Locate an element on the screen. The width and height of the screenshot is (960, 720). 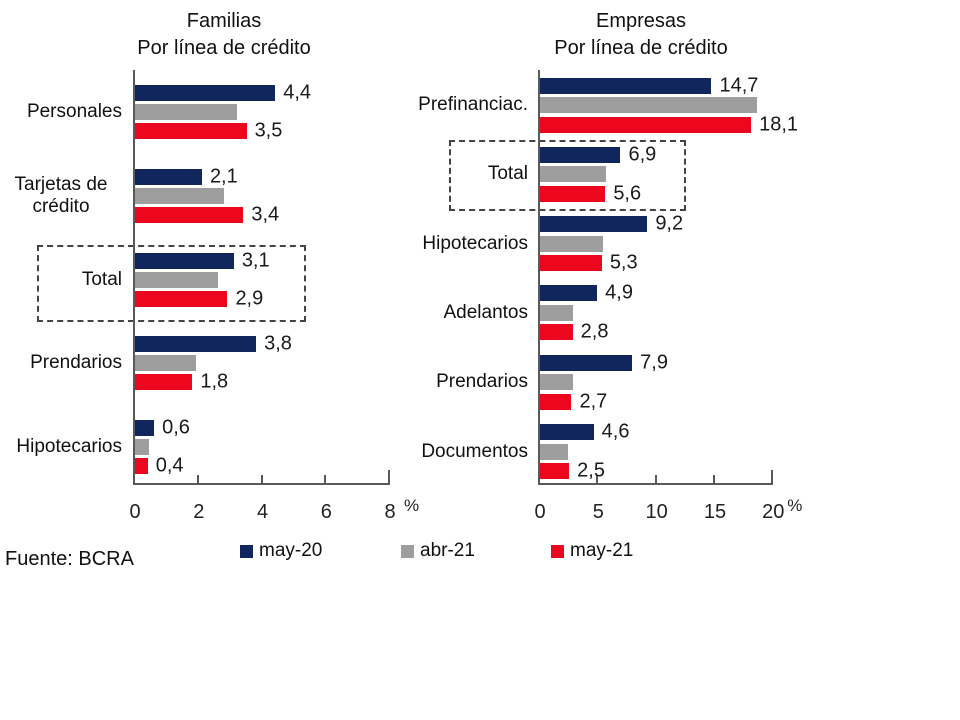
value-label-may-21-4: 0,4 is located at coordinates (169, 465).